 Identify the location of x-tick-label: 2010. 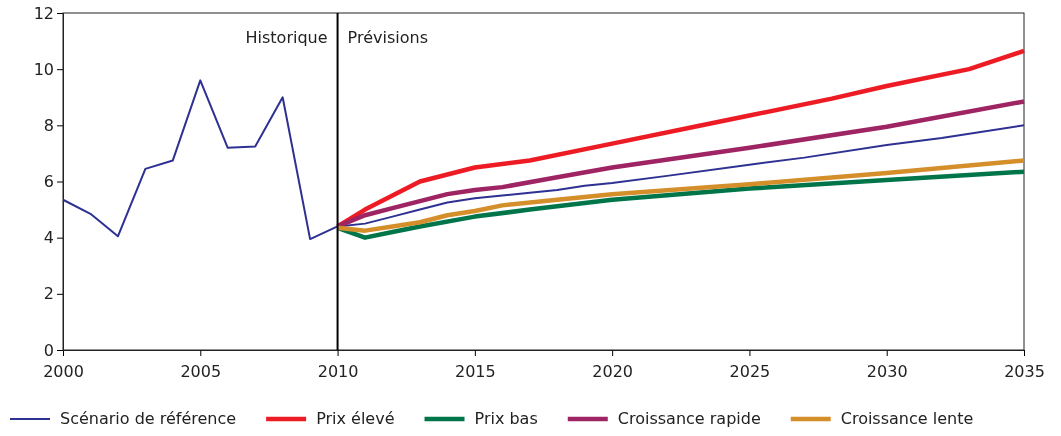
(338, 371).